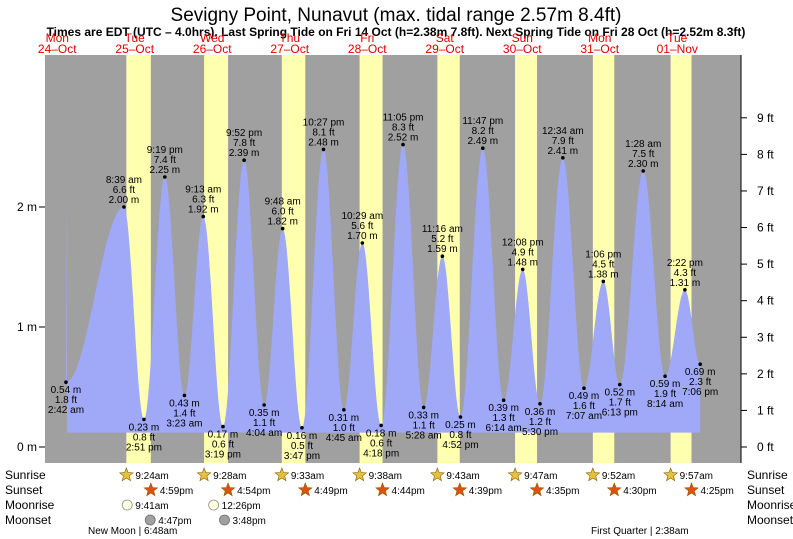 The image size is (793, 539). What do you see at coordinates (765, 447) in the screenshot?
I see `right-tick-label: 0 ft` at bounding box center [765, 447].